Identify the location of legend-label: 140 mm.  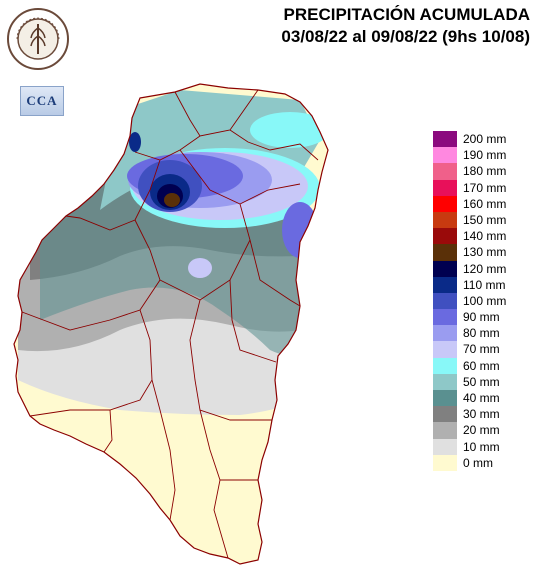
(485, 236).